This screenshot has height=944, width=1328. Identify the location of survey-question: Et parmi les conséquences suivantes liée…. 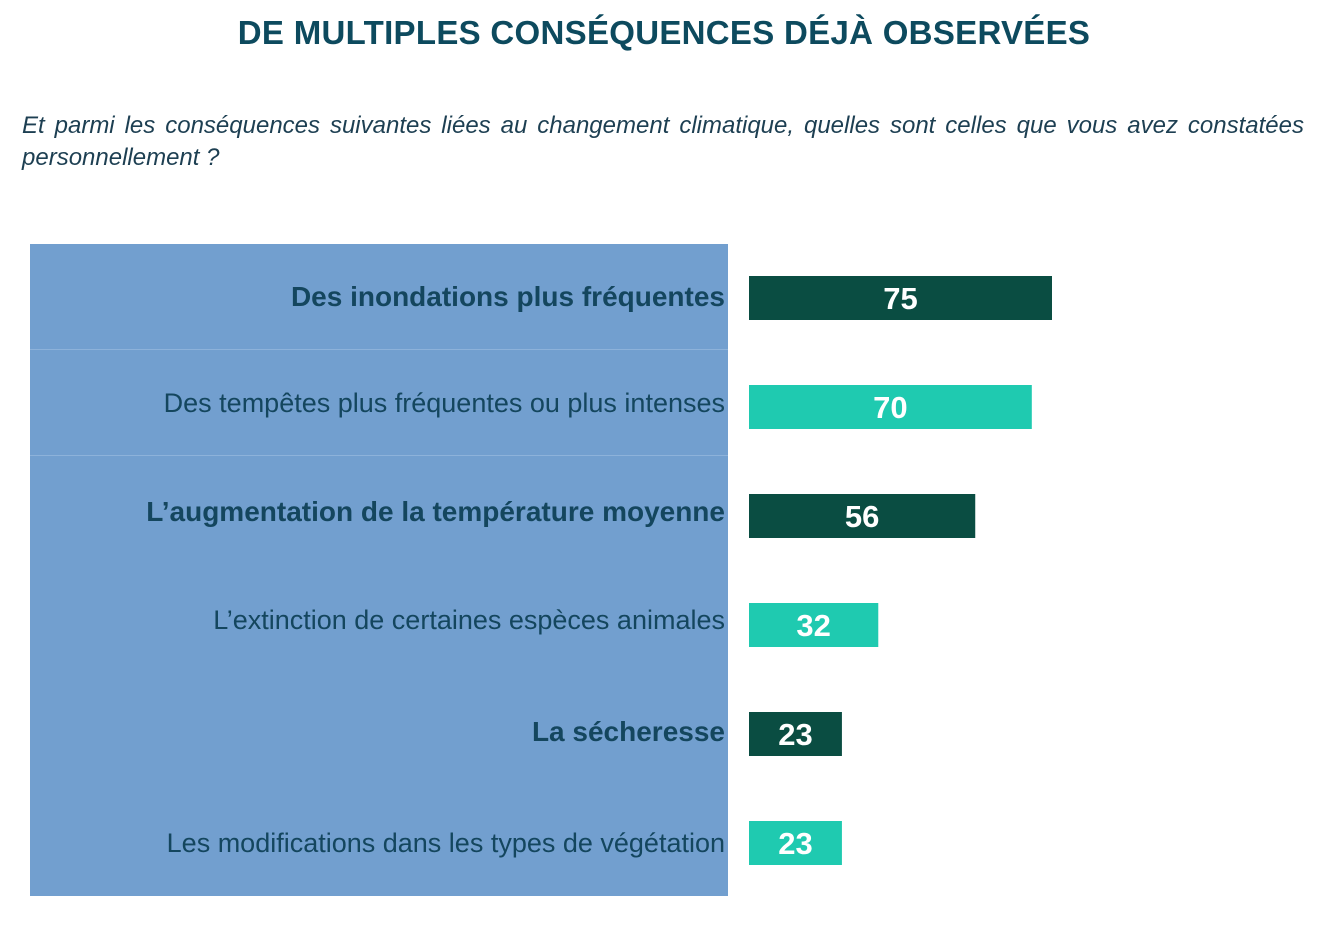
(663, 141).